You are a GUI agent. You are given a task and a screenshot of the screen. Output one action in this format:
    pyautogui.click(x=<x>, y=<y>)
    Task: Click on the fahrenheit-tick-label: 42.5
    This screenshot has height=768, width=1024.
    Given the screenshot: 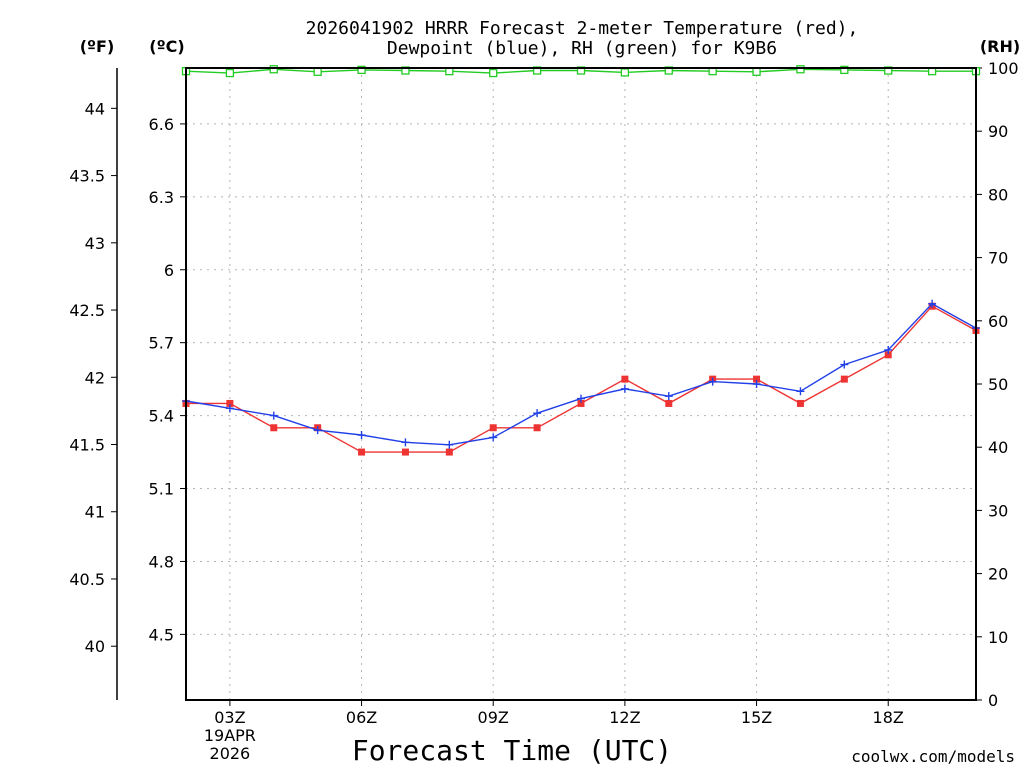 What is the action you would take?
    pyautogui.click(x=87, y=310)
    